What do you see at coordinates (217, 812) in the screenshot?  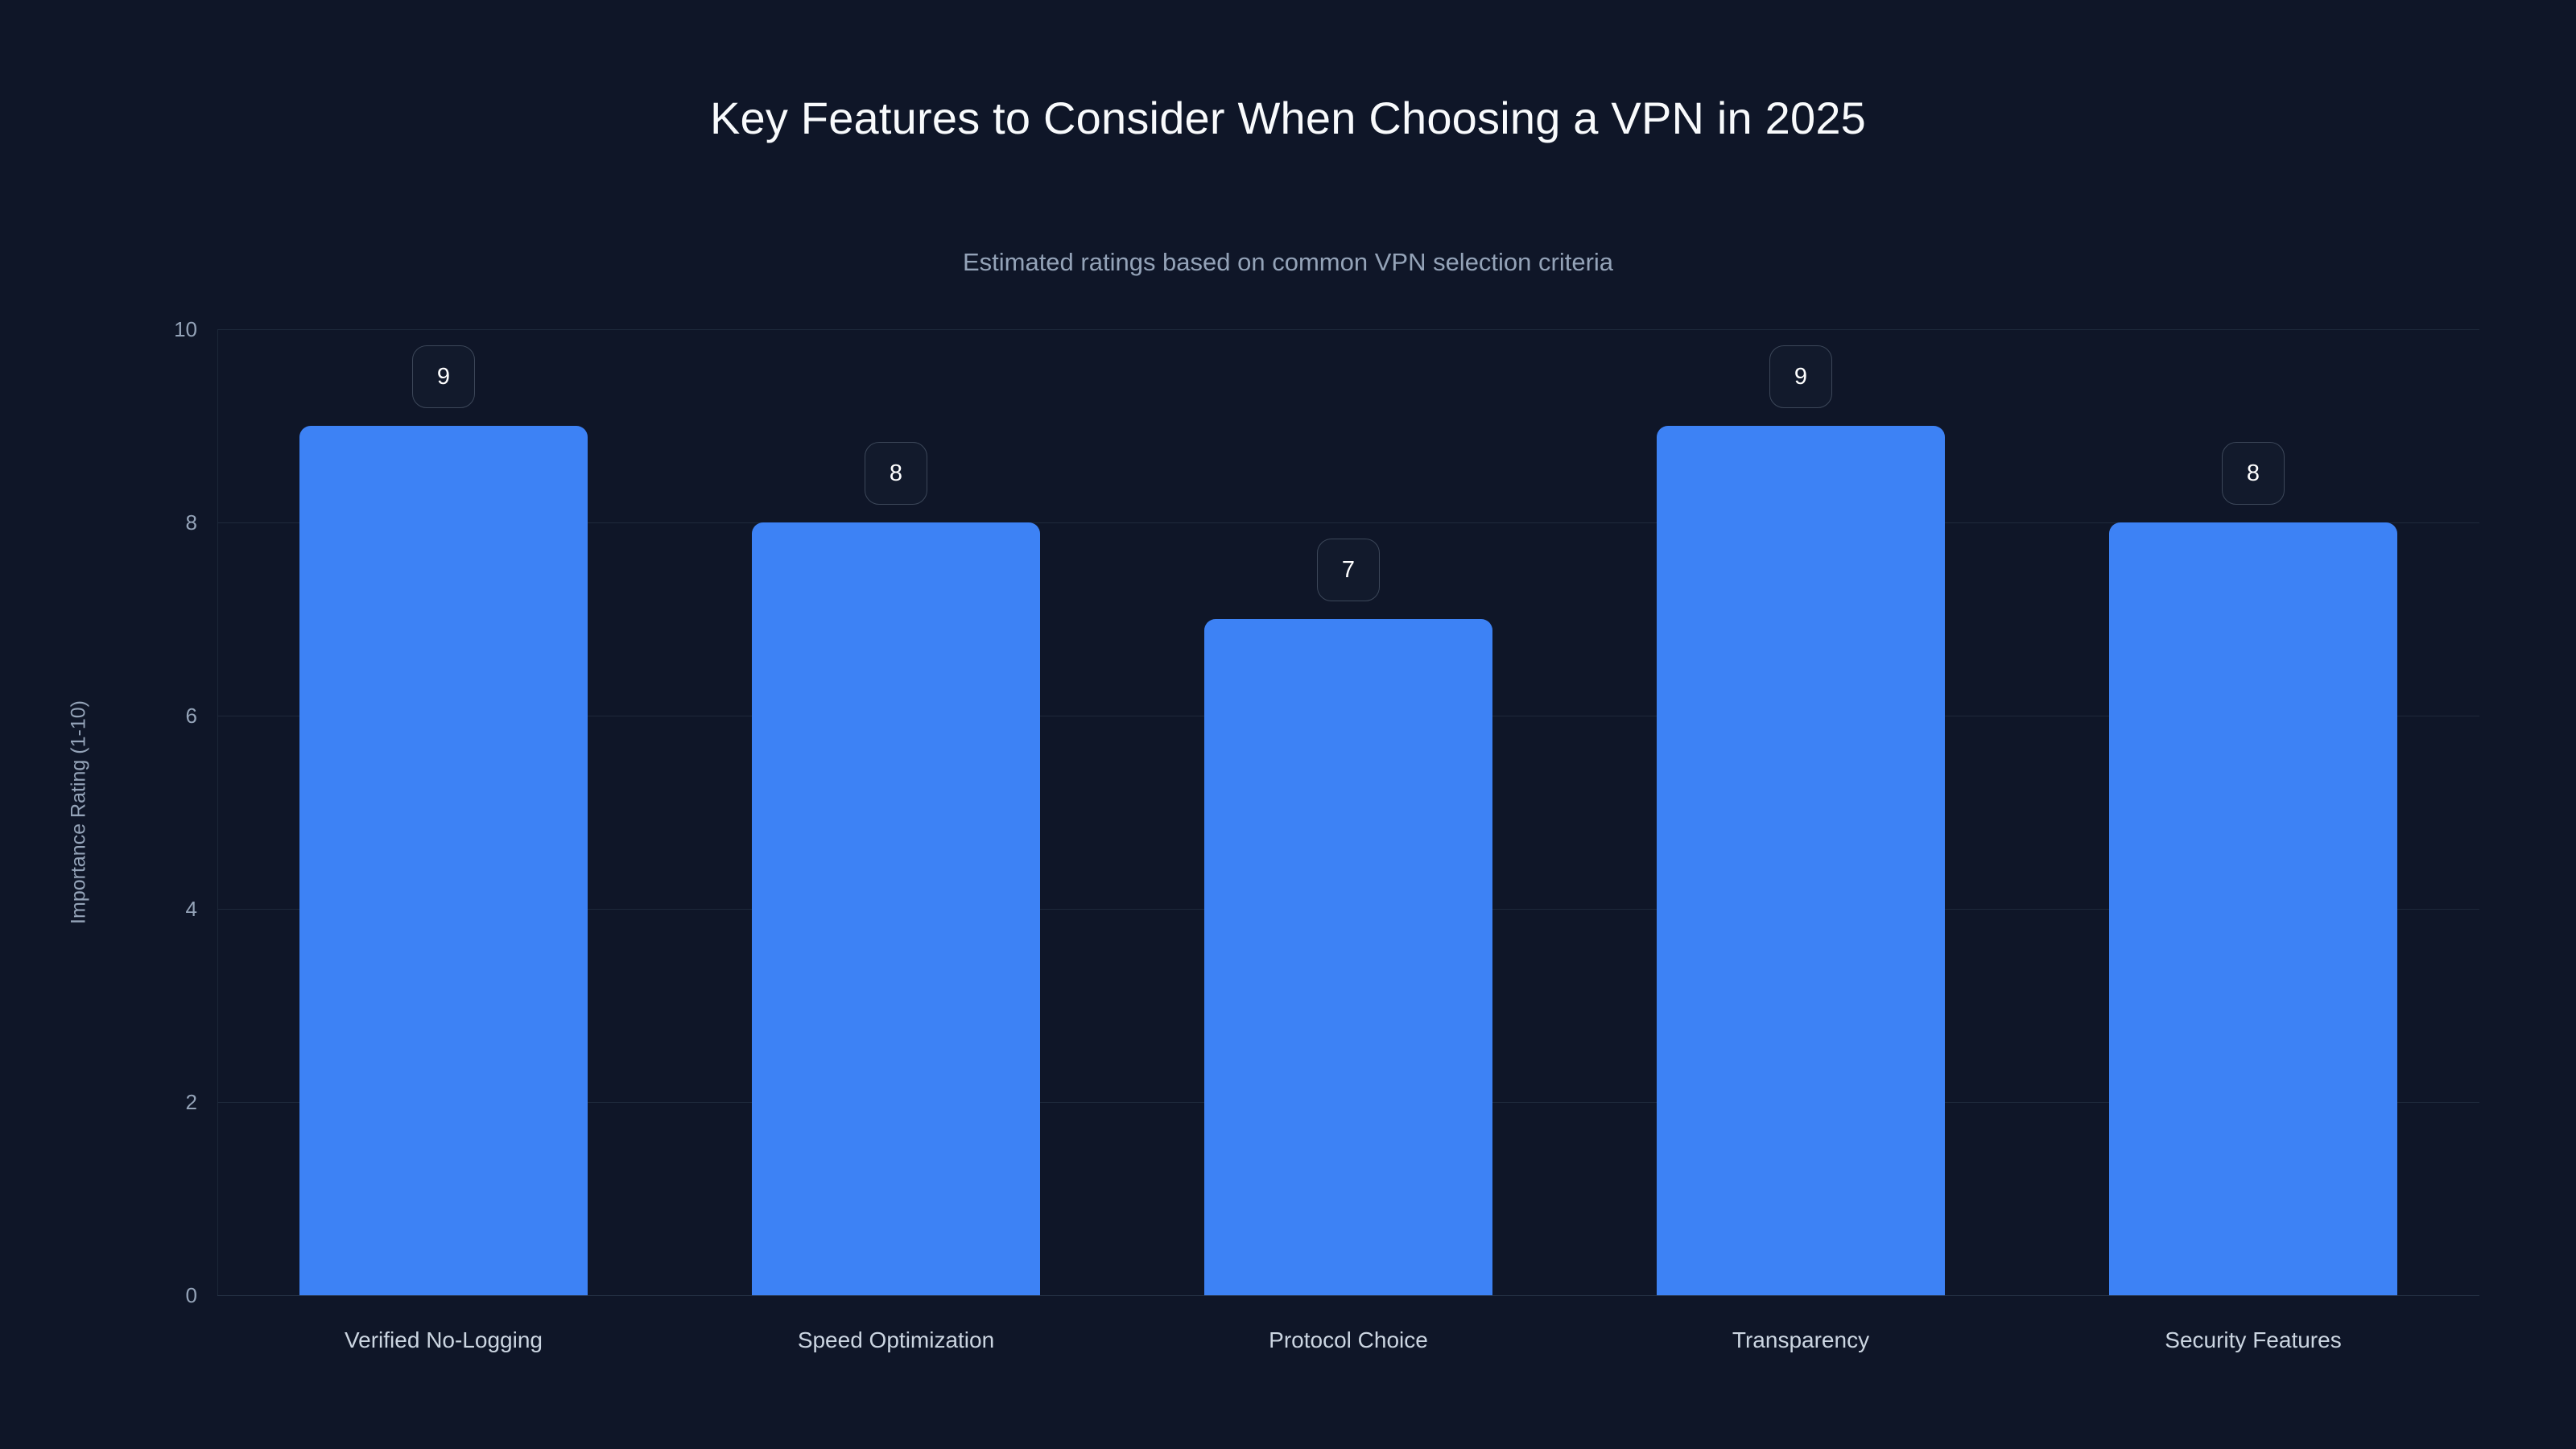 I see `y-axis-spine` at bounding box center [217, 812].